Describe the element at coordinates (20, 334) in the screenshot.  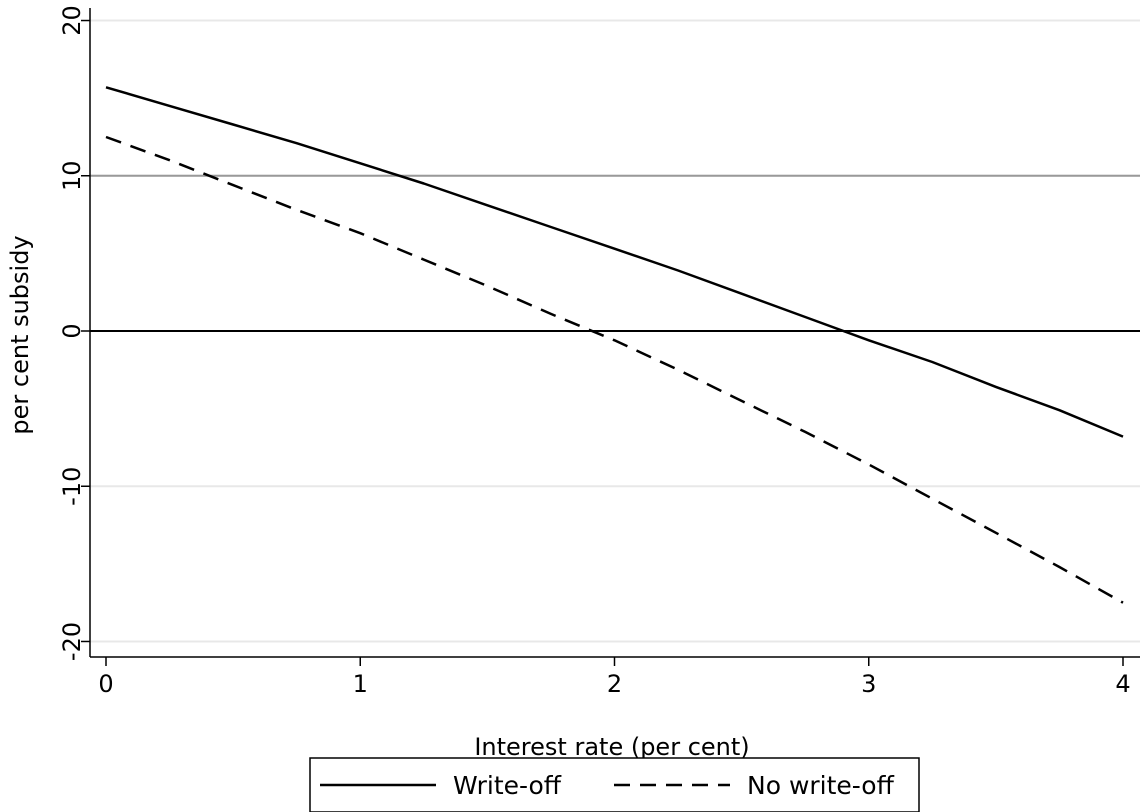
I see `y-axis-title: per cent subsidy` at that location.